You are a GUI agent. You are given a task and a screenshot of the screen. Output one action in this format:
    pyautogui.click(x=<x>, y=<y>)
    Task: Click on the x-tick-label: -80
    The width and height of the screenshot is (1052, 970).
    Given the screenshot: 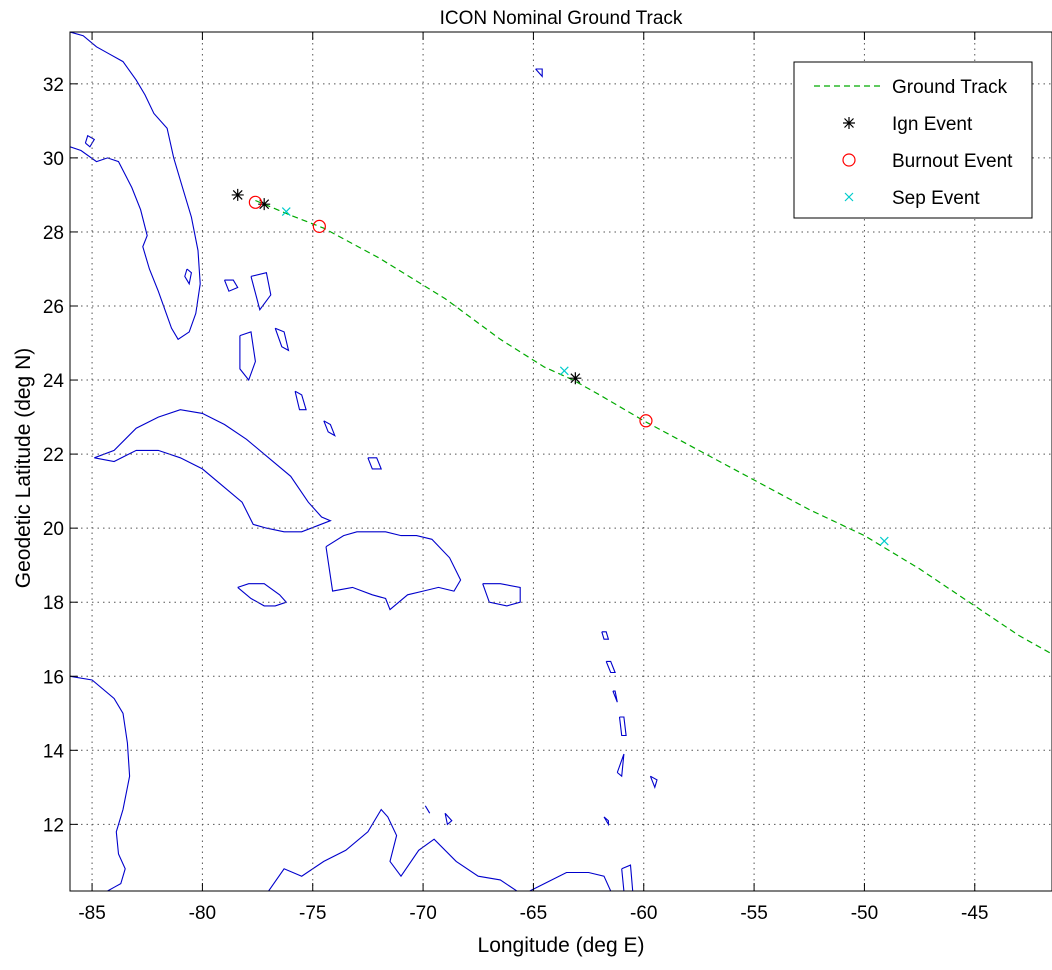 What is the action you would take?
    pyautogui.click(x=202, y=913)
    